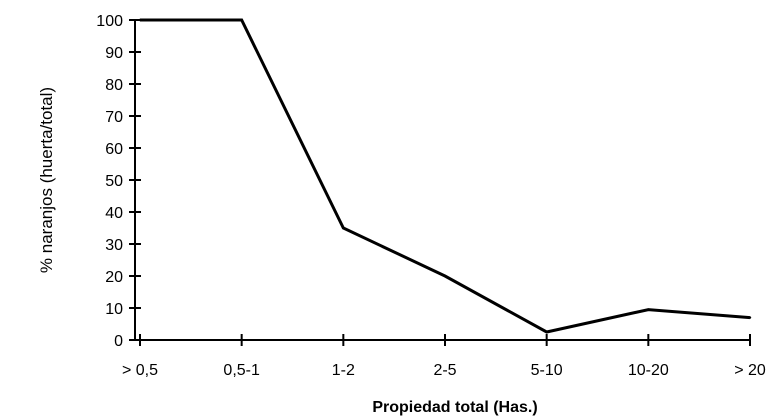 The image size is (775, 419). Describe the element at coordinates (114, 245) in the screenshot. I see `y-tick-label: 30` at that location.